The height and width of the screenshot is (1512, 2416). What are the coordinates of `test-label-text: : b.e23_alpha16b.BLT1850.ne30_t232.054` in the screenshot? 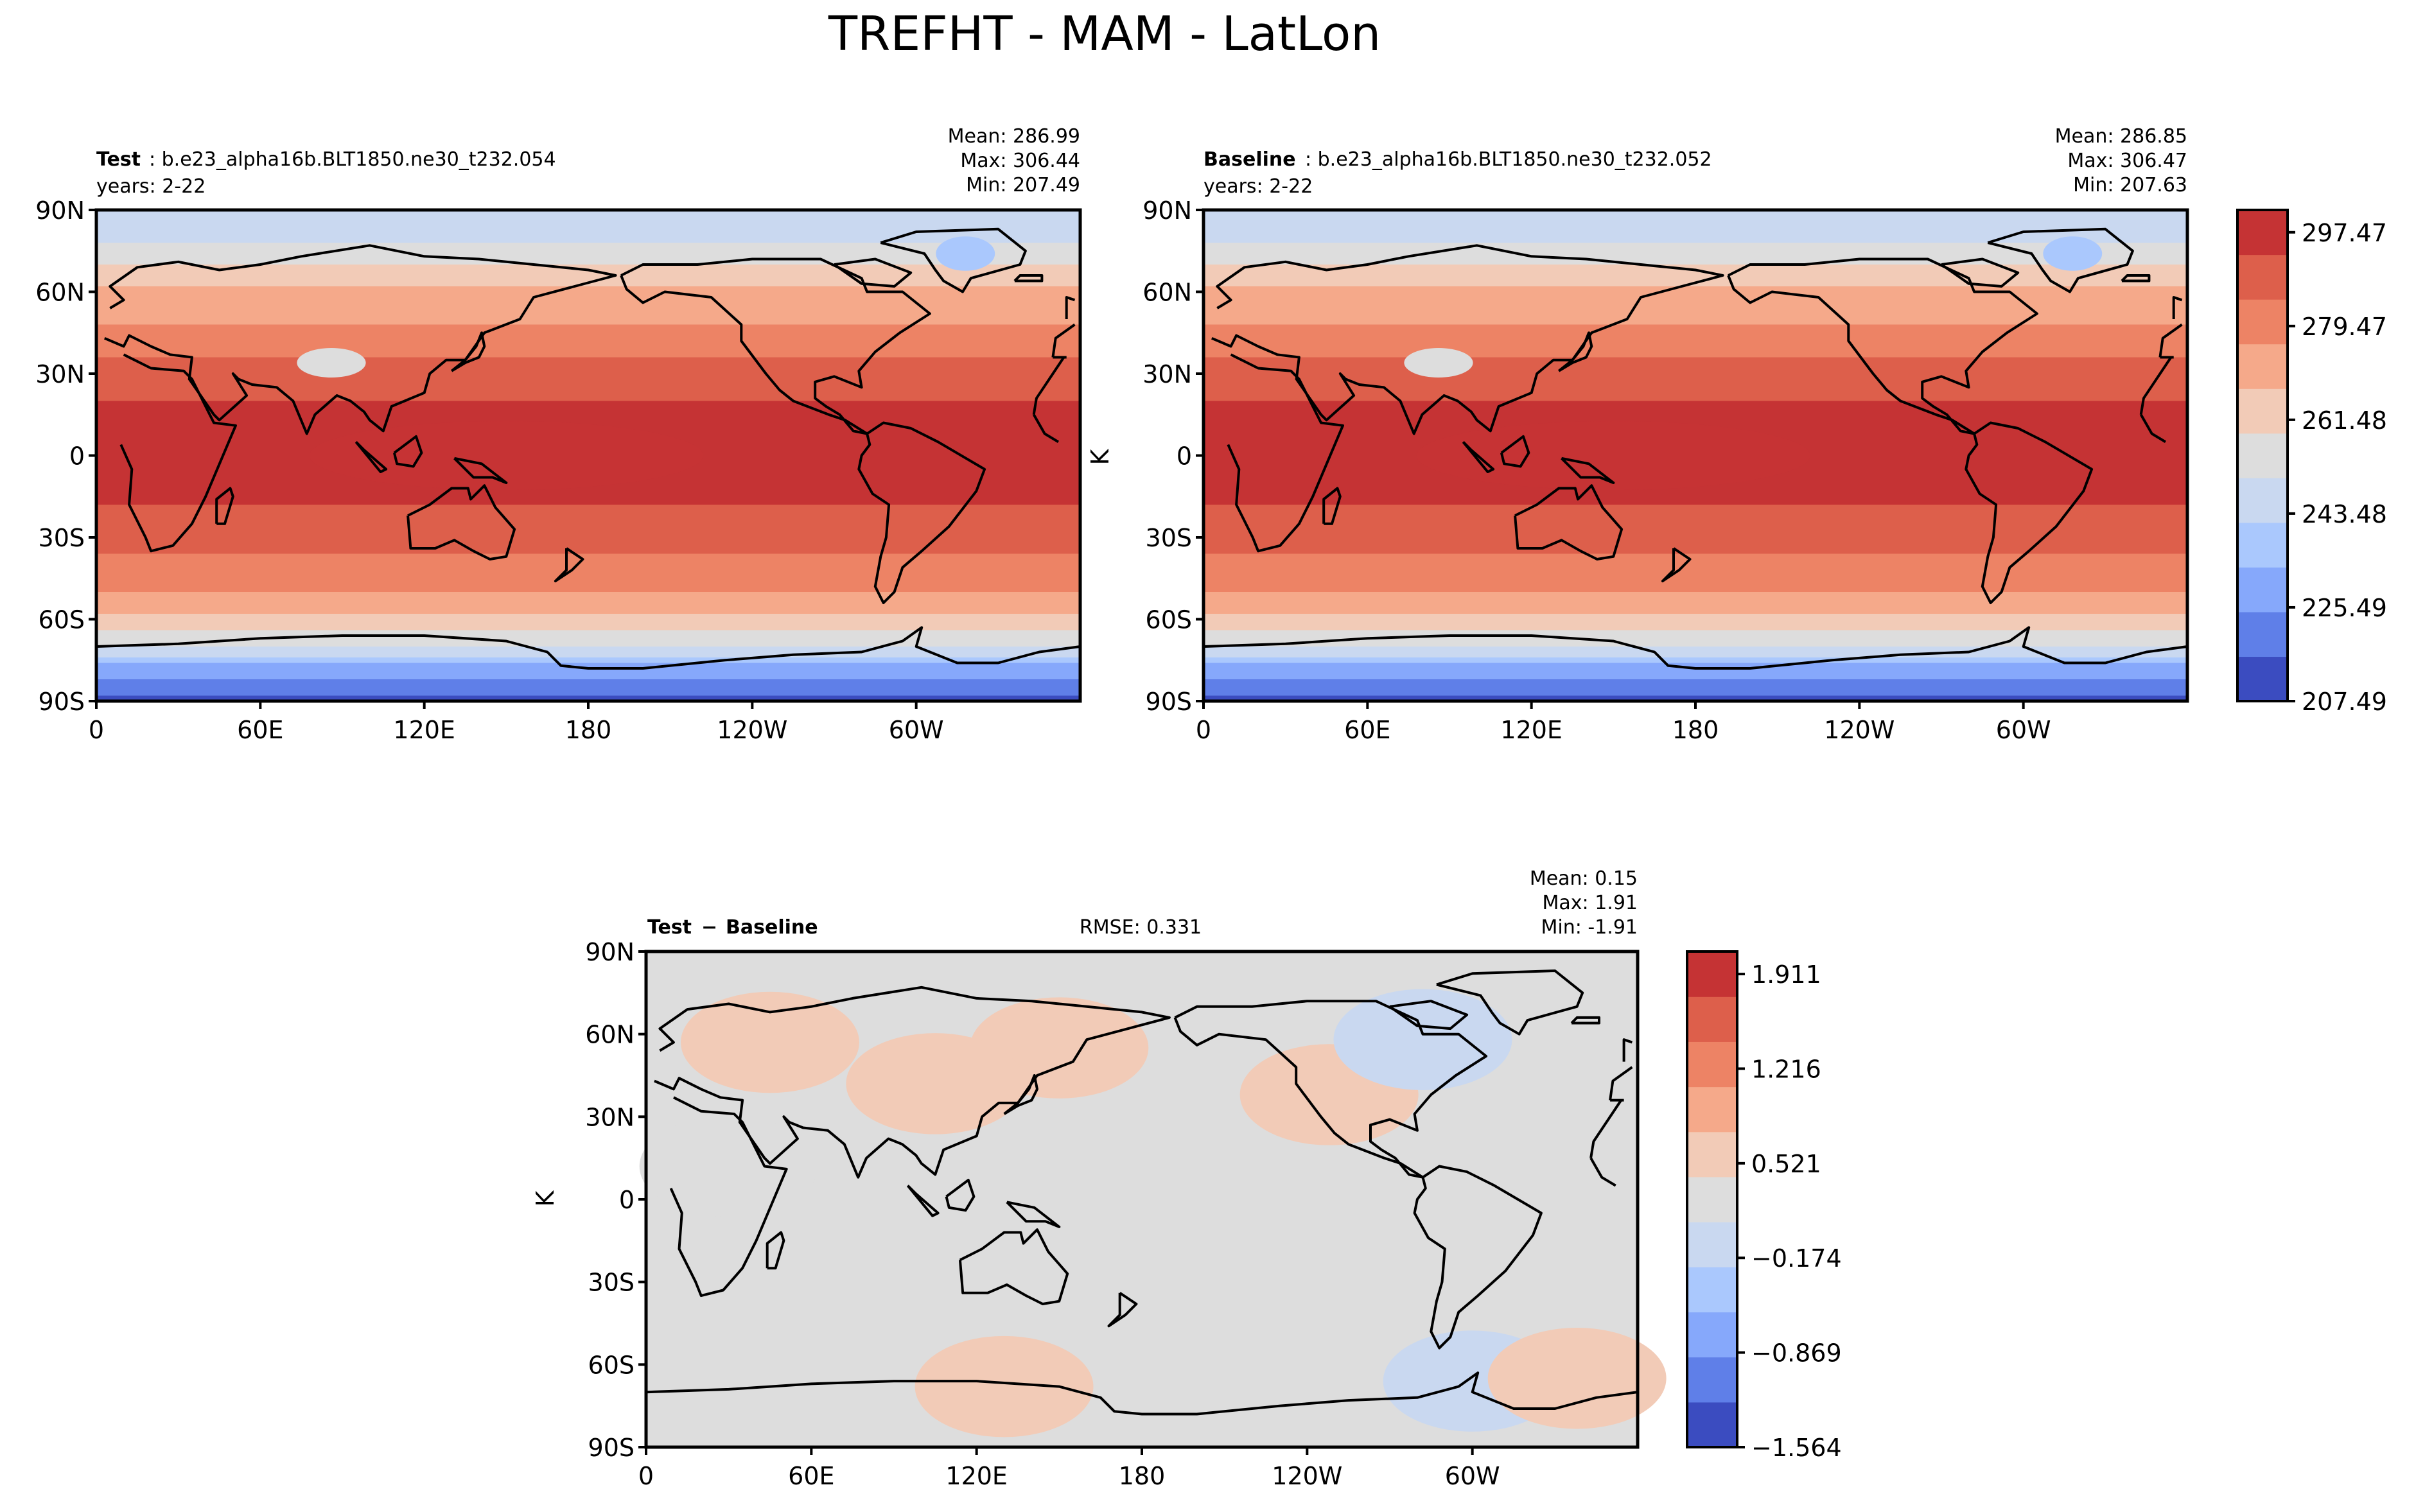 It's located at (352, 159).